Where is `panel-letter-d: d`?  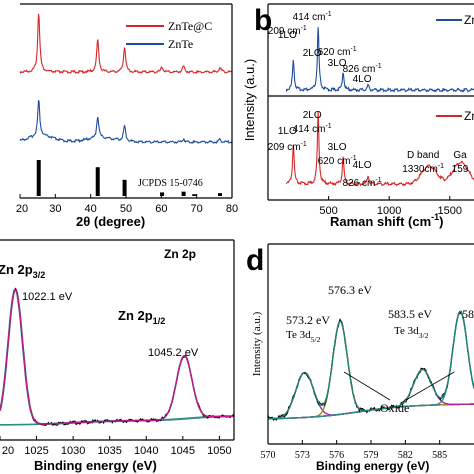
panel-letter-d: d is located at coordinates (255, 260).